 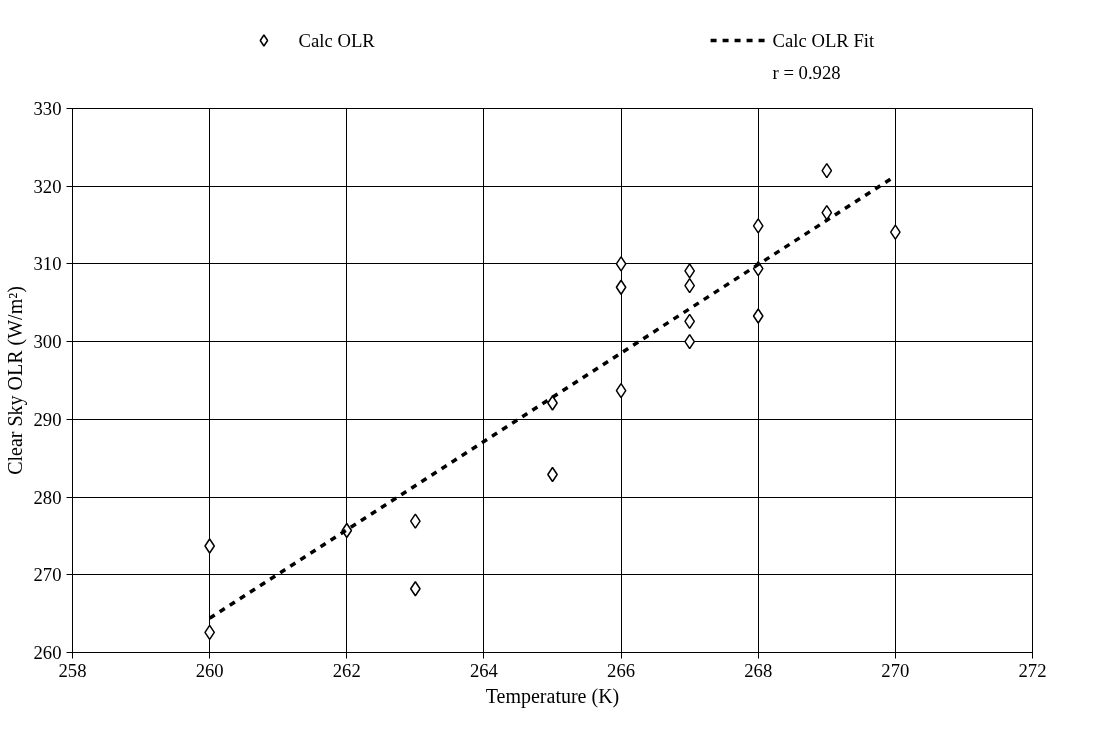 I want to click on y-tick-label: 300, so click(x=47, y=342).